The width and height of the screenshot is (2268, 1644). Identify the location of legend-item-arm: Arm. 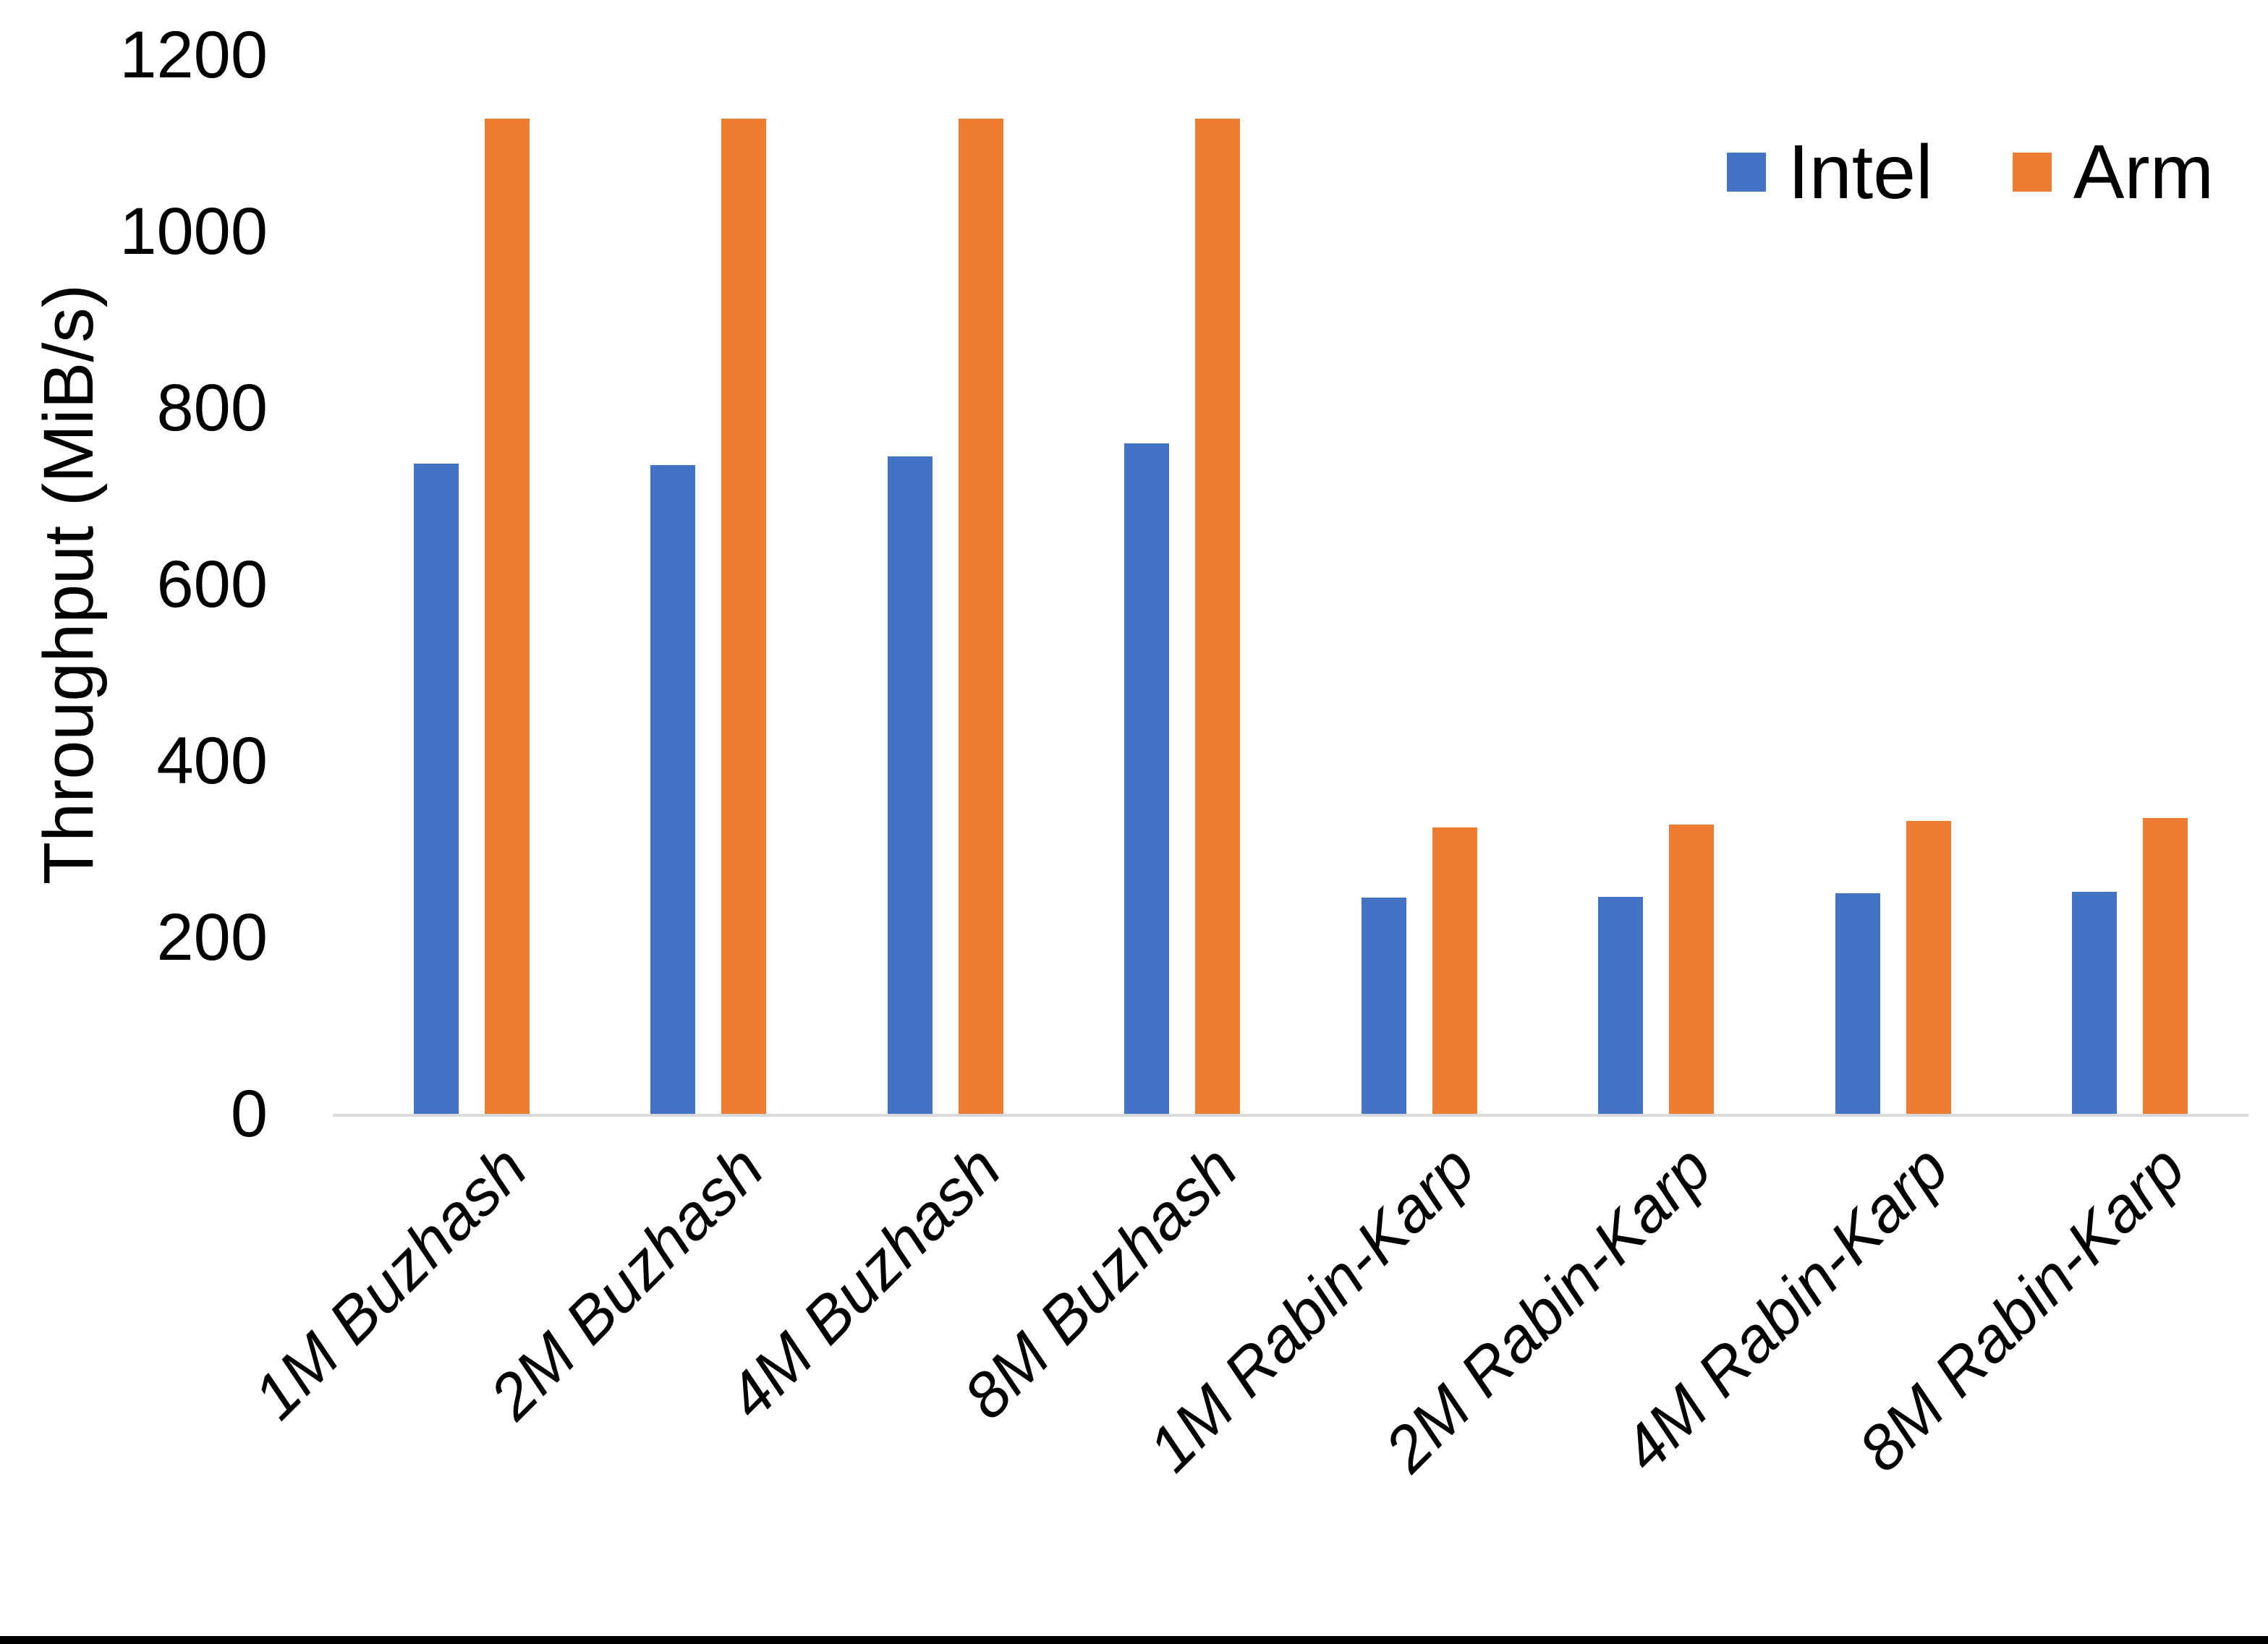
(2113, 172).